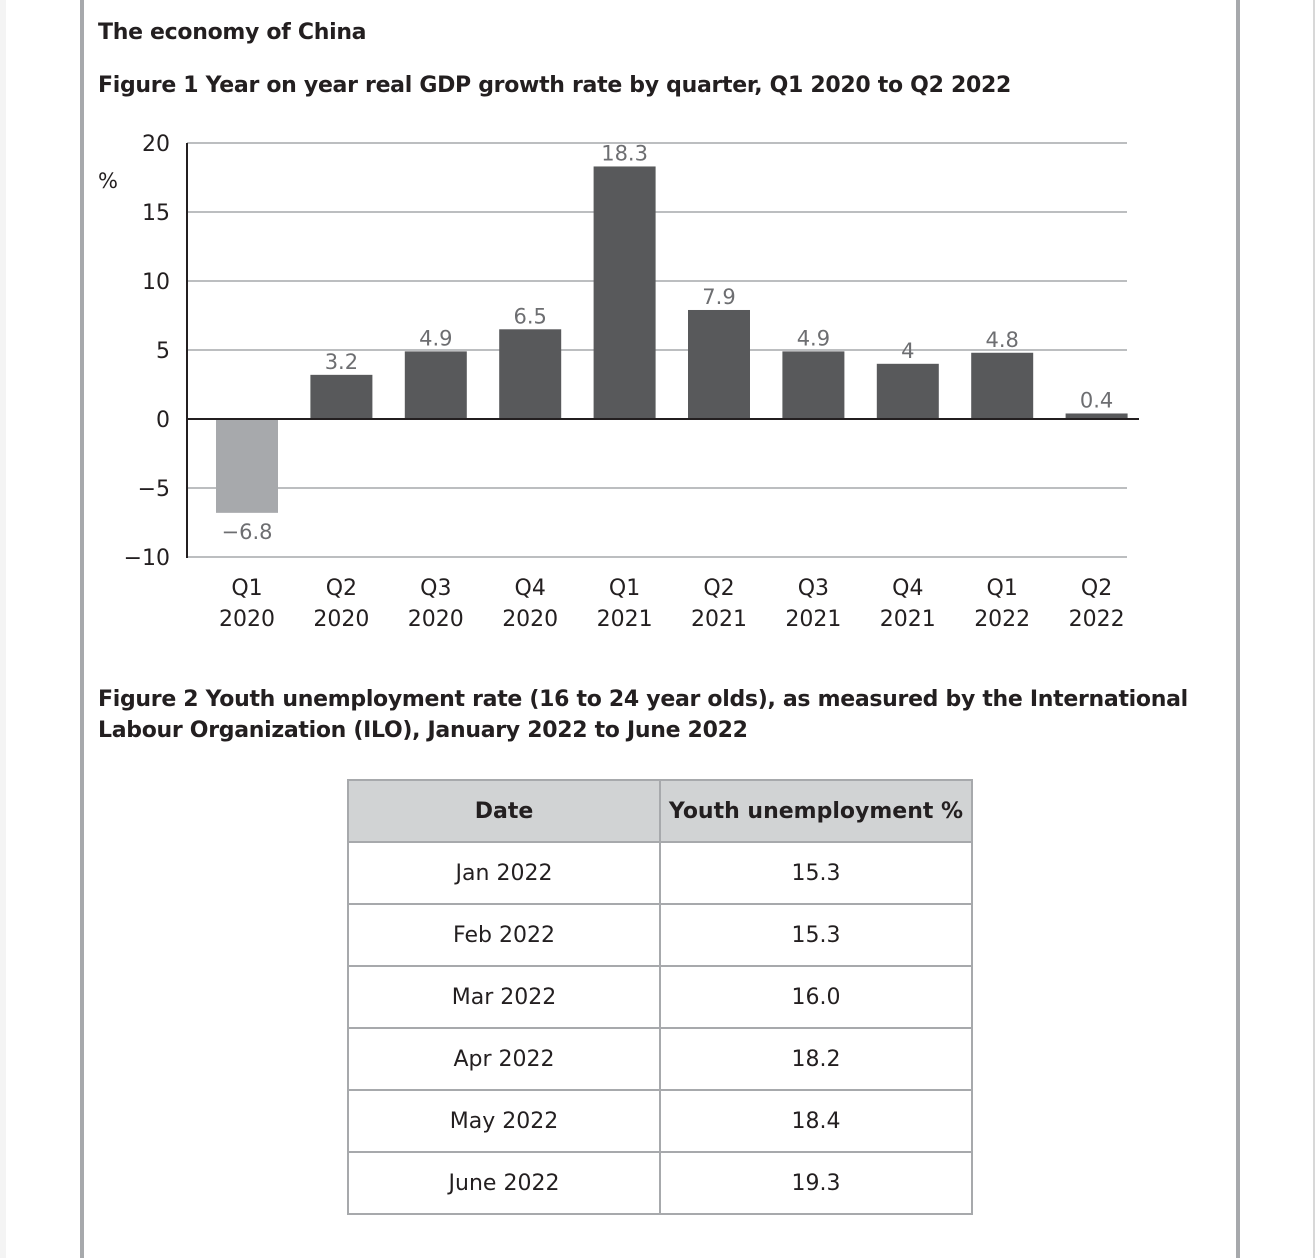 The height and width of the screenshot is (1258, 1316). I want to click on y-tick-label: −5, so click(154, 489).